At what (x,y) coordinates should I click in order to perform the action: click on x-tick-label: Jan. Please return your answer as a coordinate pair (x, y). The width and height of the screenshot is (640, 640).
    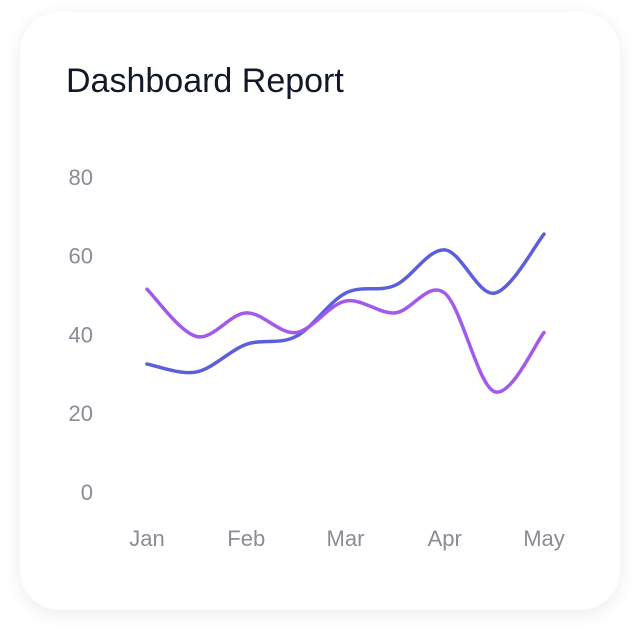
    Looking at the image, I should click on (146, 538).